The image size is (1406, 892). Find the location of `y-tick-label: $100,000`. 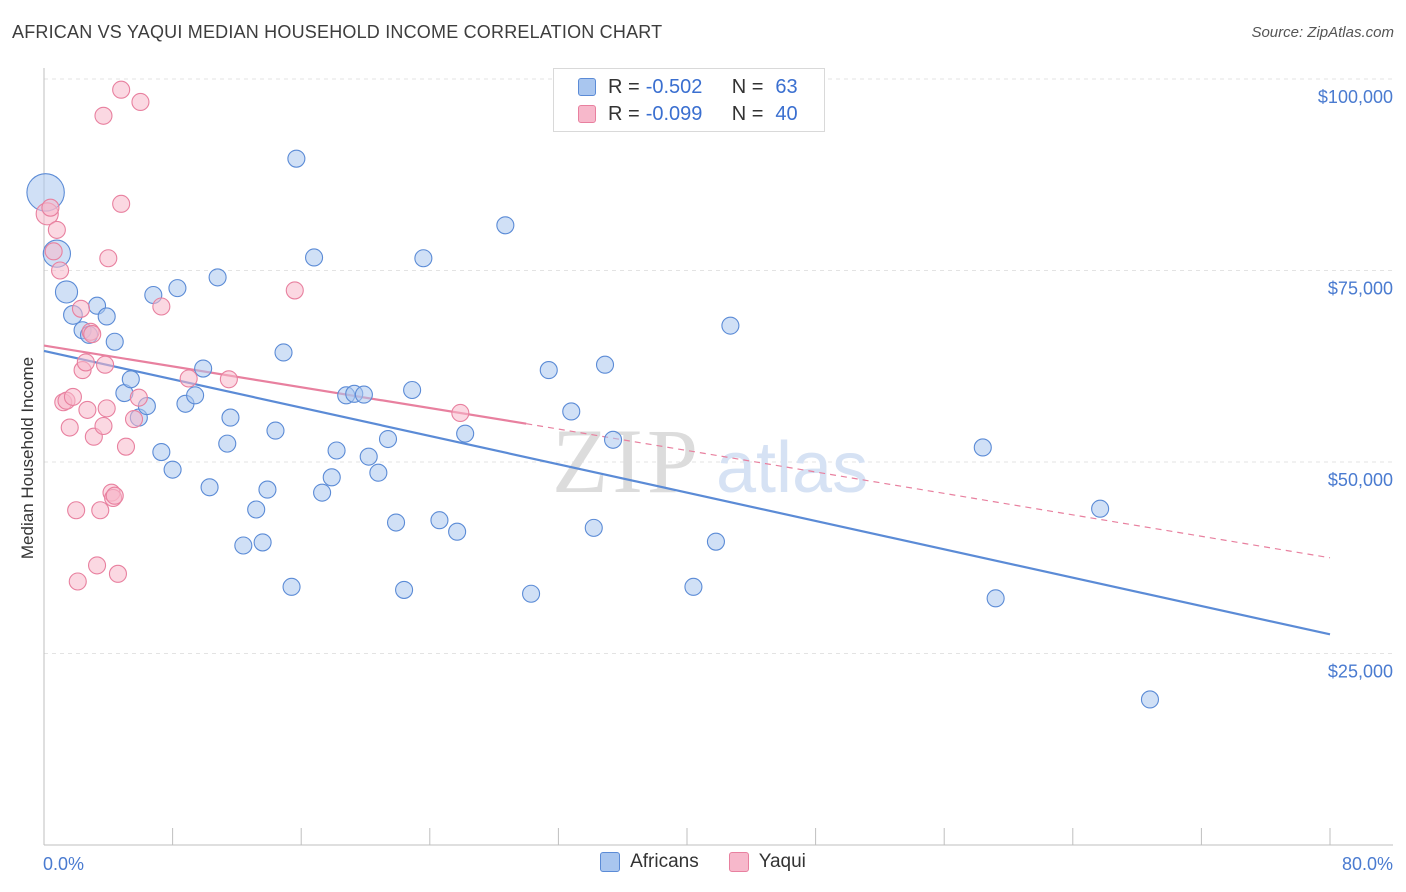

y-tick-label: $100,000 is located at coordinates (1355, 97).